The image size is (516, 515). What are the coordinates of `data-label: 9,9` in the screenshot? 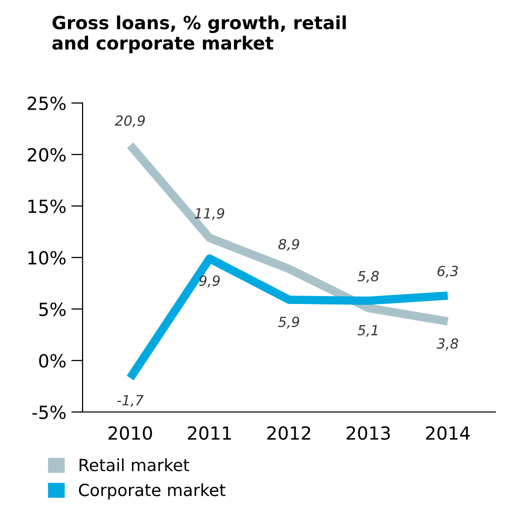 It's located at (209, 281).